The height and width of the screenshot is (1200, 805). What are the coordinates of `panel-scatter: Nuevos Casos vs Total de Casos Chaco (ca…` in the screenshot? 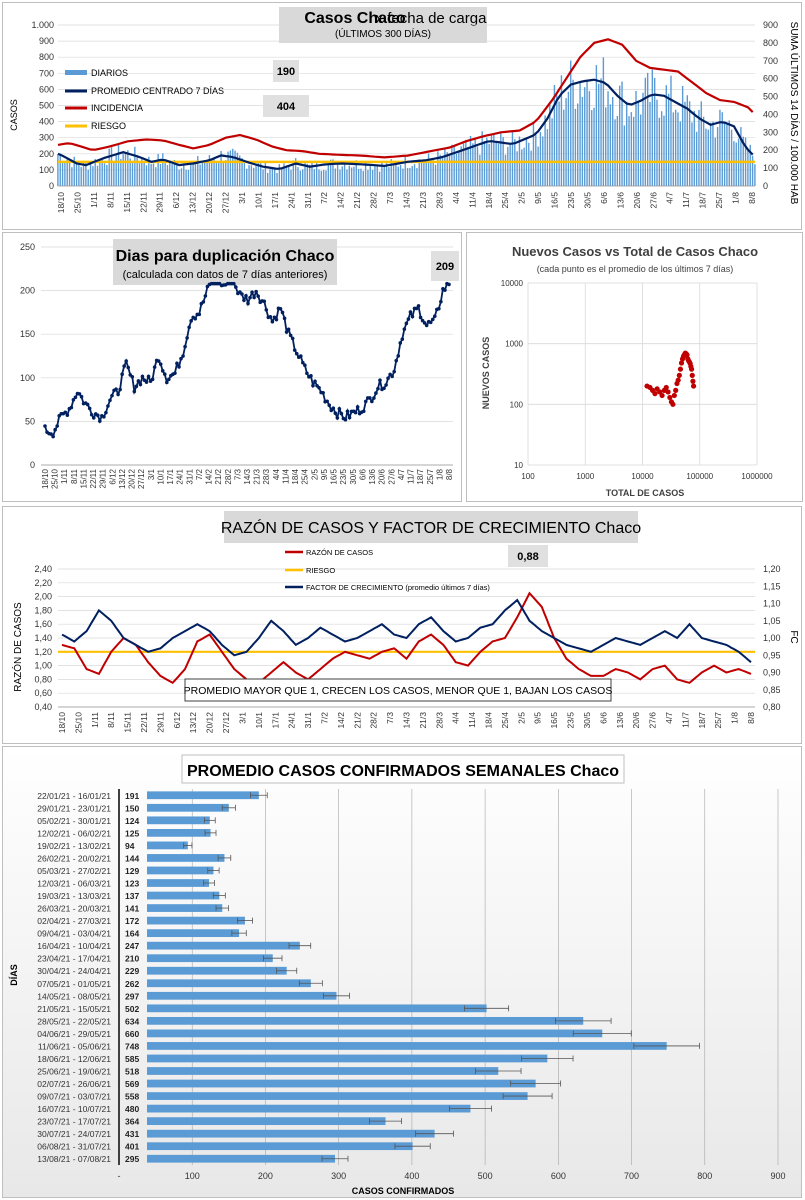 It's located at (634, 367).